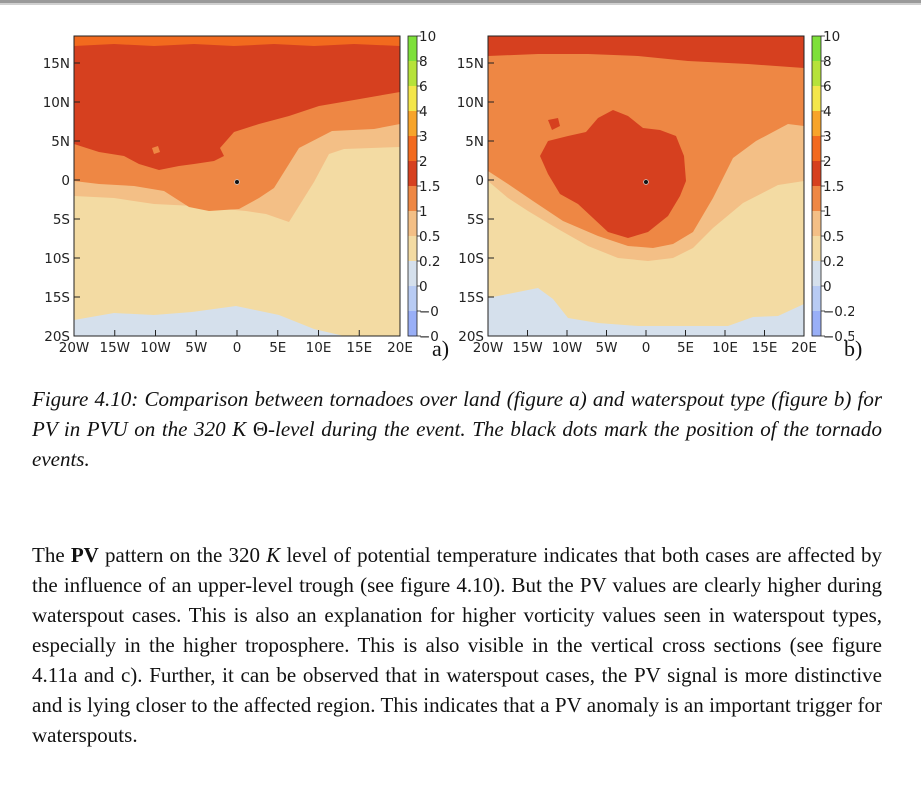 This screenshot has width=921, height=800. I want to click on caption-theta: Θ, so click(260, 429).